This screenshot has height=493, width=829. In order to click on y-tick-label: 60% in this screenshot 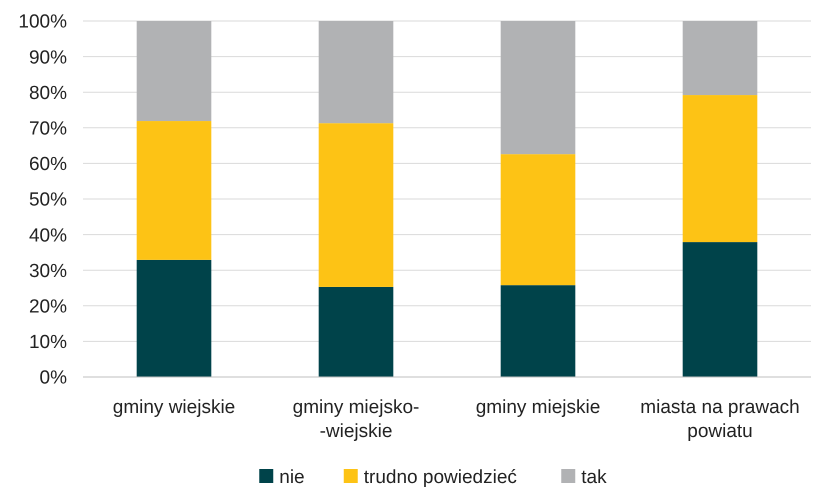, I will do `click(48, 165)`.